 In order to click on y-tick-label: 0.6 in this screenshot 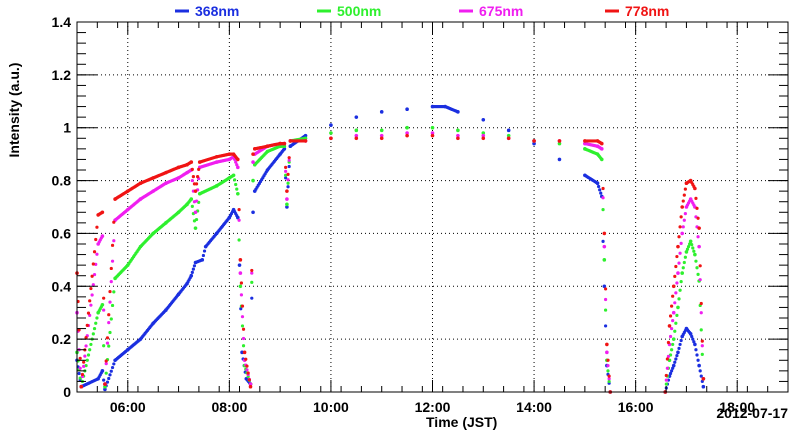, I will do `click(62, 233)`.